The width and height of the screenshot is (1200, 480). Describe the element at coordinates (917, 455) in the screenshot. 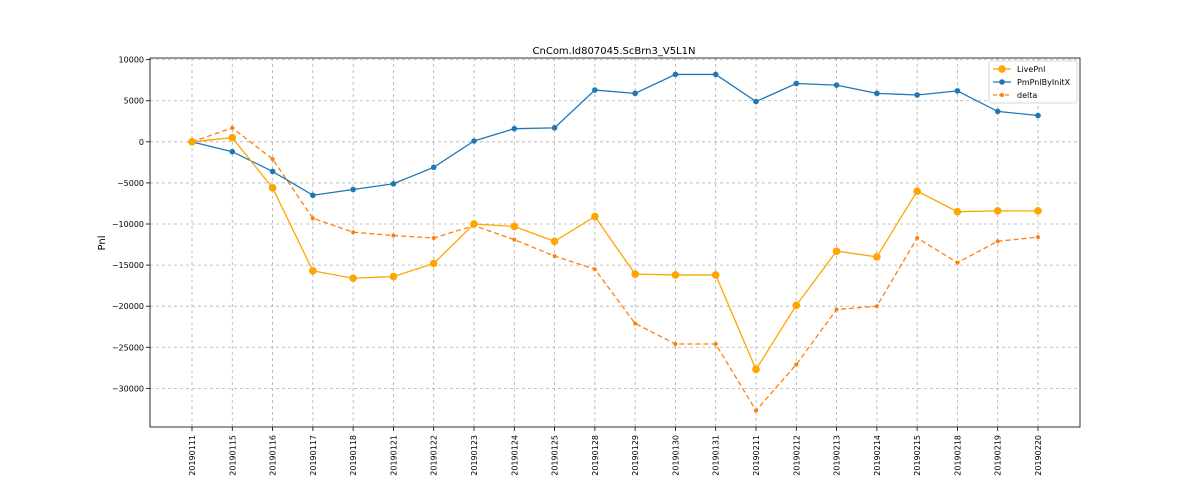

I see `x-tick-label: 20190215` at that location.